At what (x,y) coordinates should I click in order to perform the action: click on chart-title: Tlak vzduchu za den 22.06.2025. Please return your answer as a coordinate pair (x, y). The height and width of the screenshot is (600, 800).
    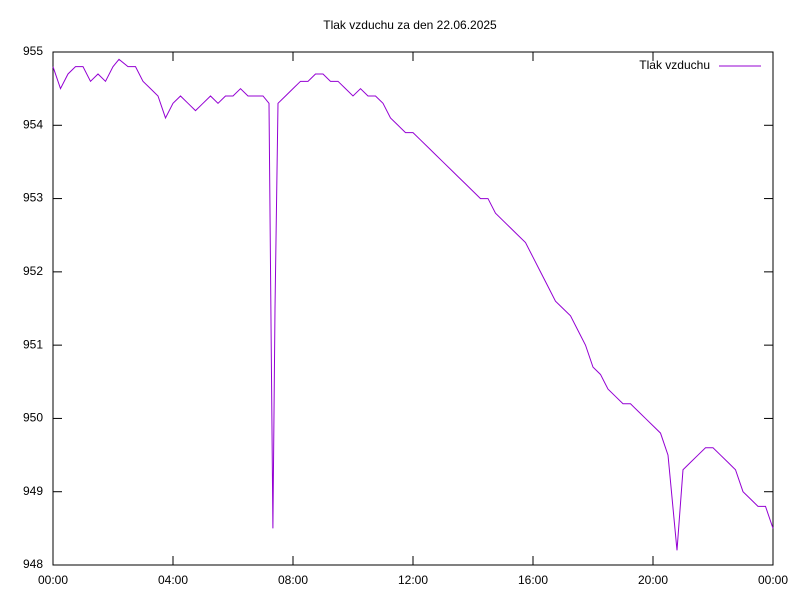
    Looking at the image, I should click on (410, 25).